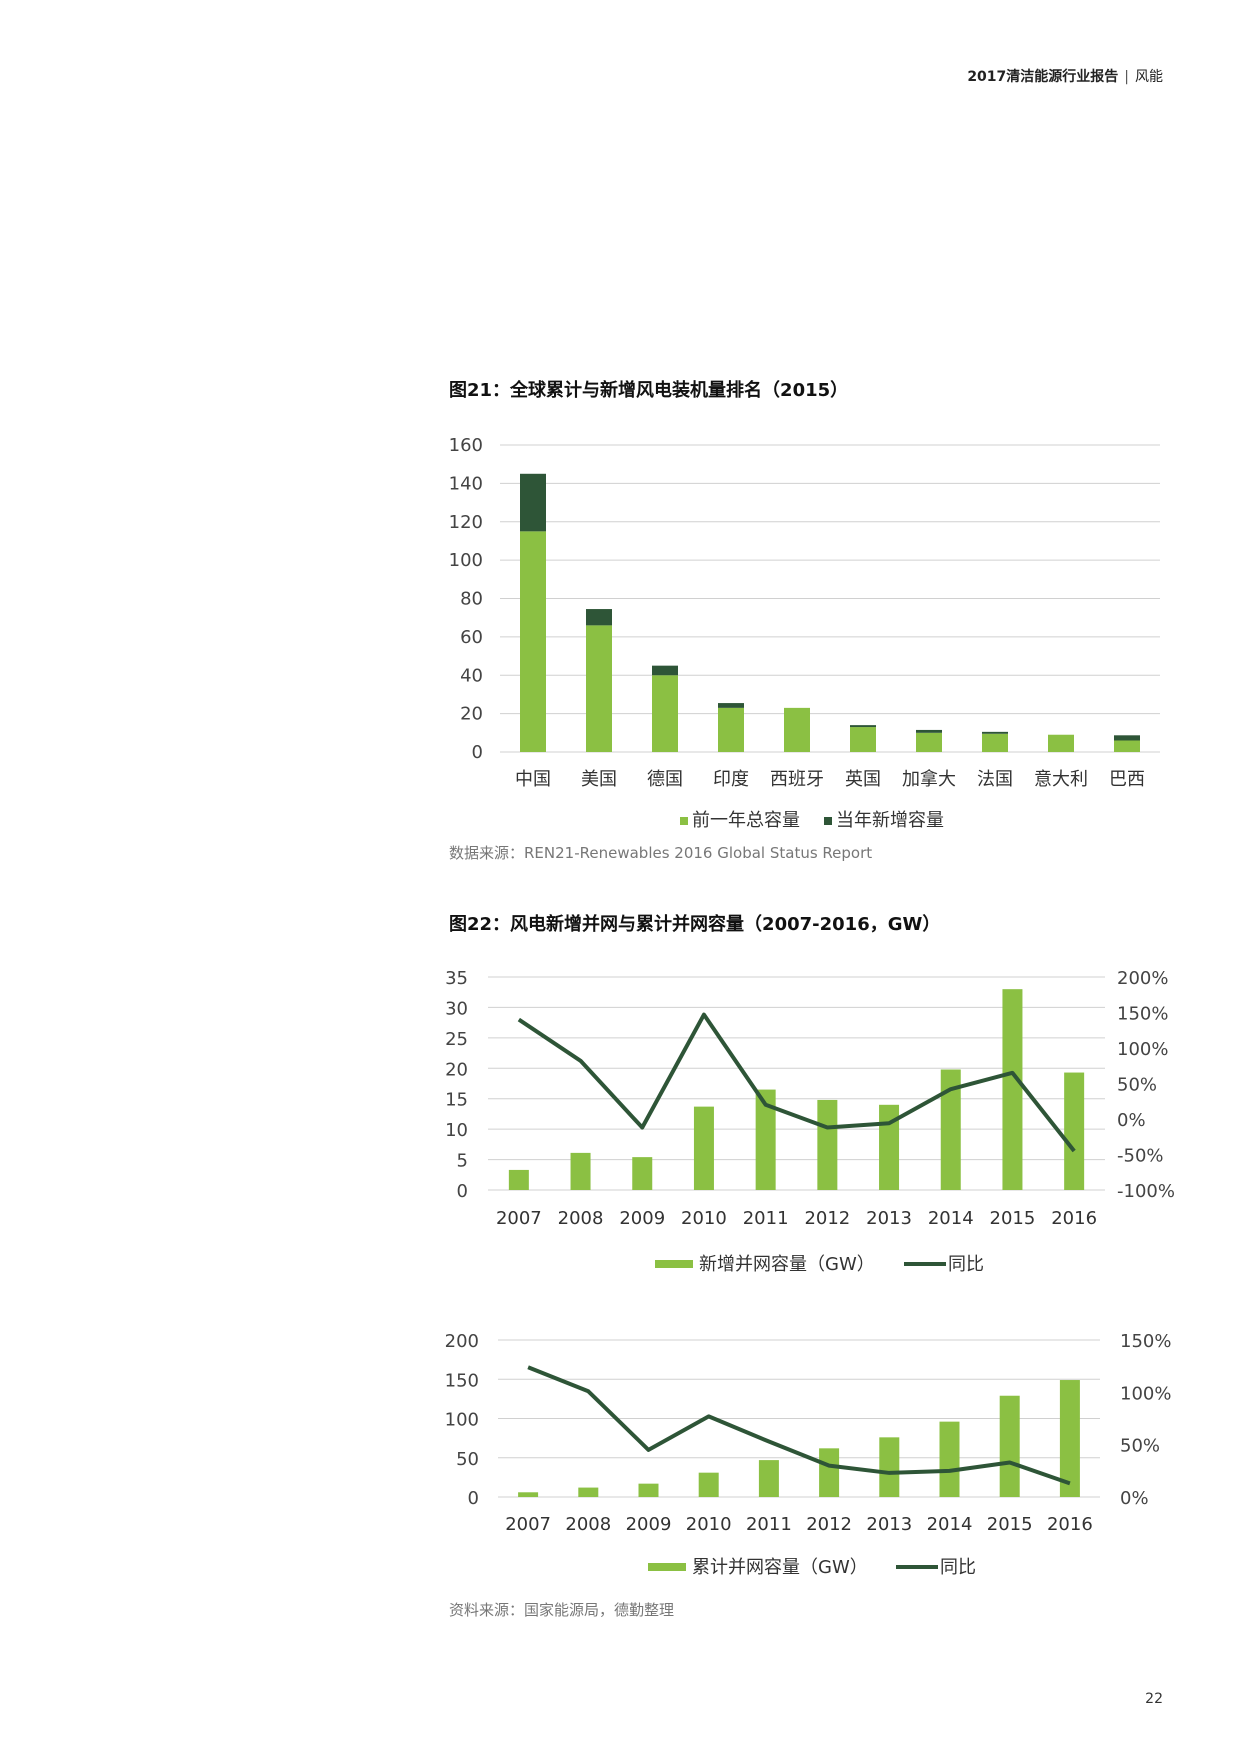 The image size is (1240, 1754). What do you see at coordinates (456, 1100) in the screenshot?
I see `y-tick-label-left: 15` at bounding box center [456, 1100].